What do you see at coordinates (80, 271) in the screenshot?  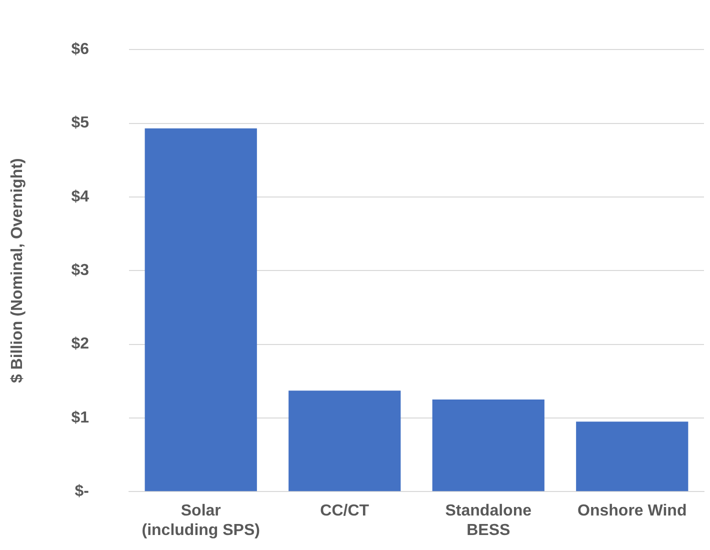 I see `y-tick-label: $3` at bounding box center [80, 271].